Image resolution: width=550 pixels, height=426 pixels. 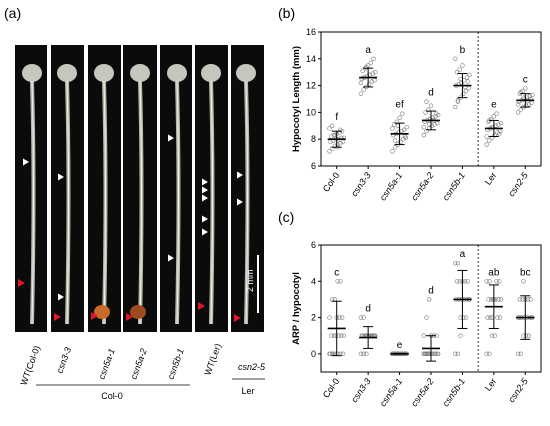 I want to click on y-tick-label: 4, so click(x=313, y=281).